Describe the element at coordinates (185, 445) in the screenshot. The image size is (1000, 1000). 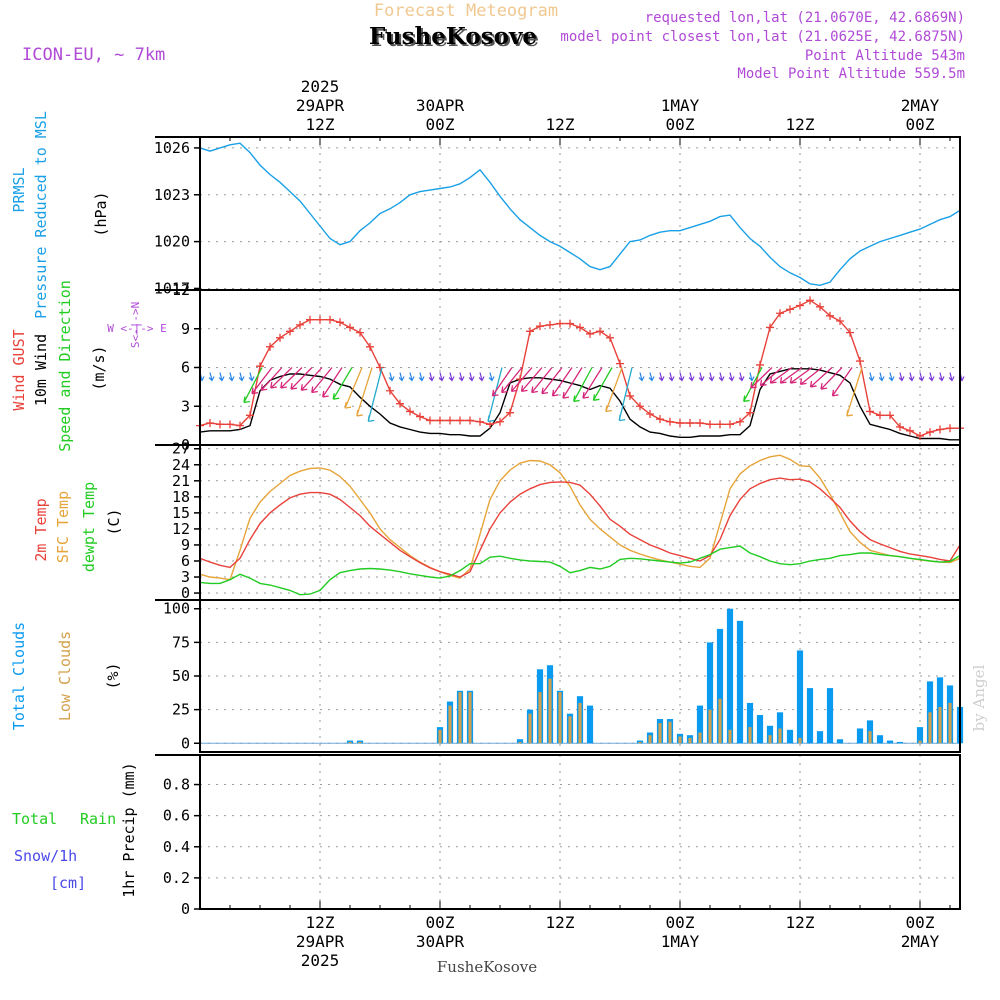
I see `y-tick-label: 0` at that location.